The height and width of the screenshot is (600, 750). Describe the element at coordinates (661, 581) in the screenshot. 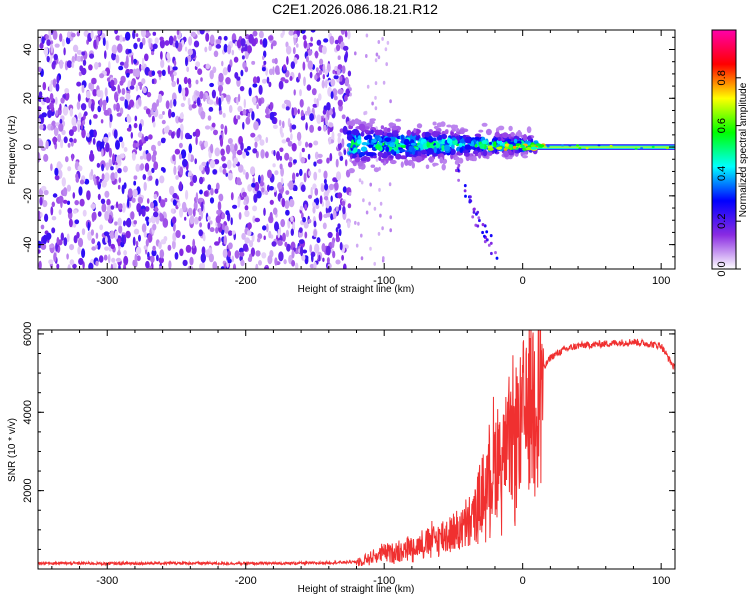

I see `x-tick-label: 100` at that location.